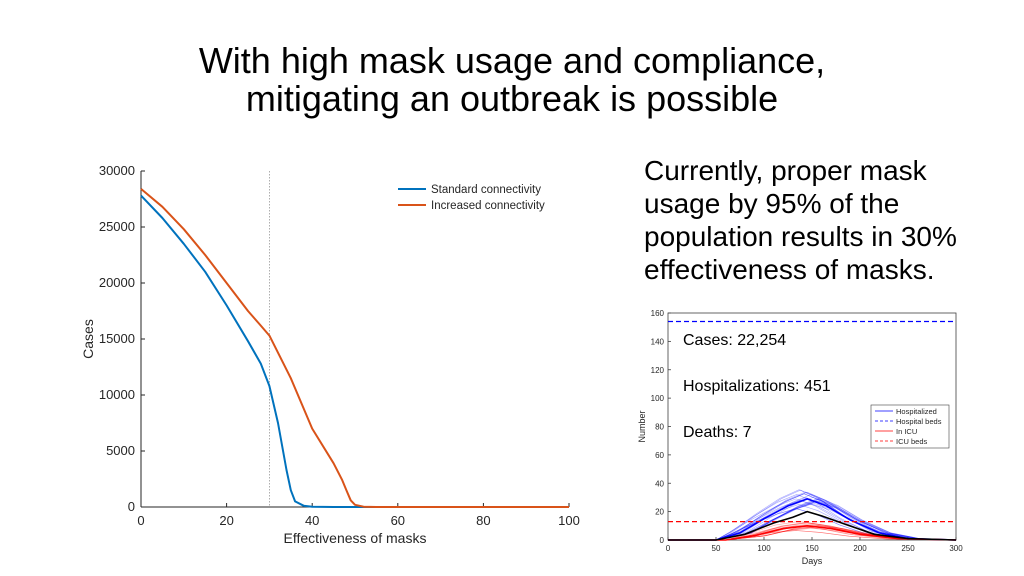 The width and height of the screenshot is (1024, 576). Describe the element at coordinates (117, 282) in the screenshot. I see `y-tick-label: 20000` at that location.